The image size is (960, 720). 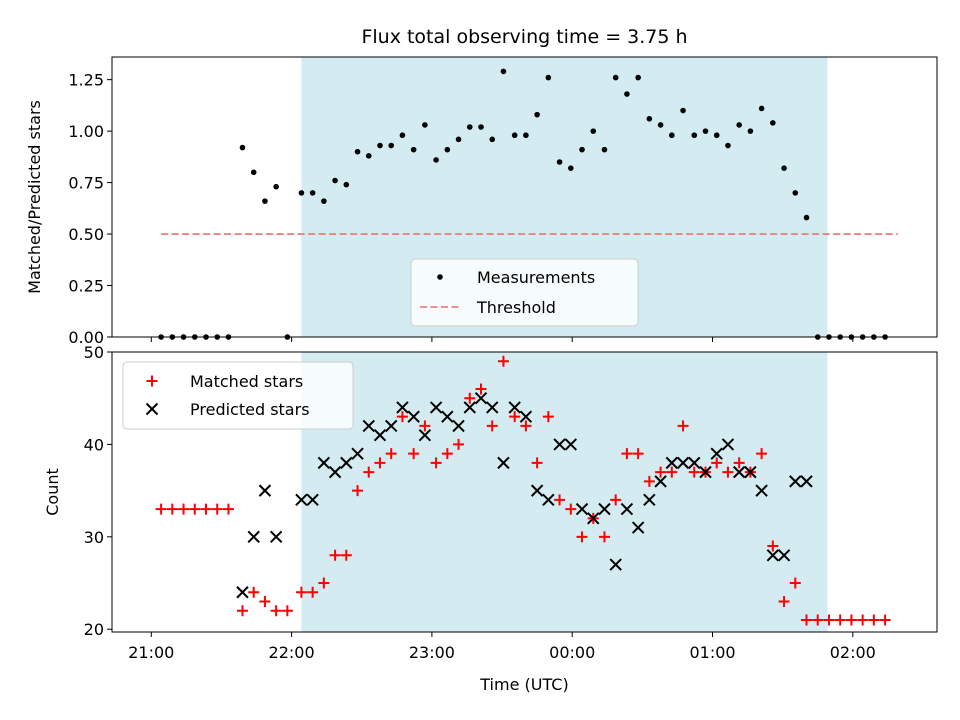 I want to click on y-tick-label: 40, so click(x=94, y=444).